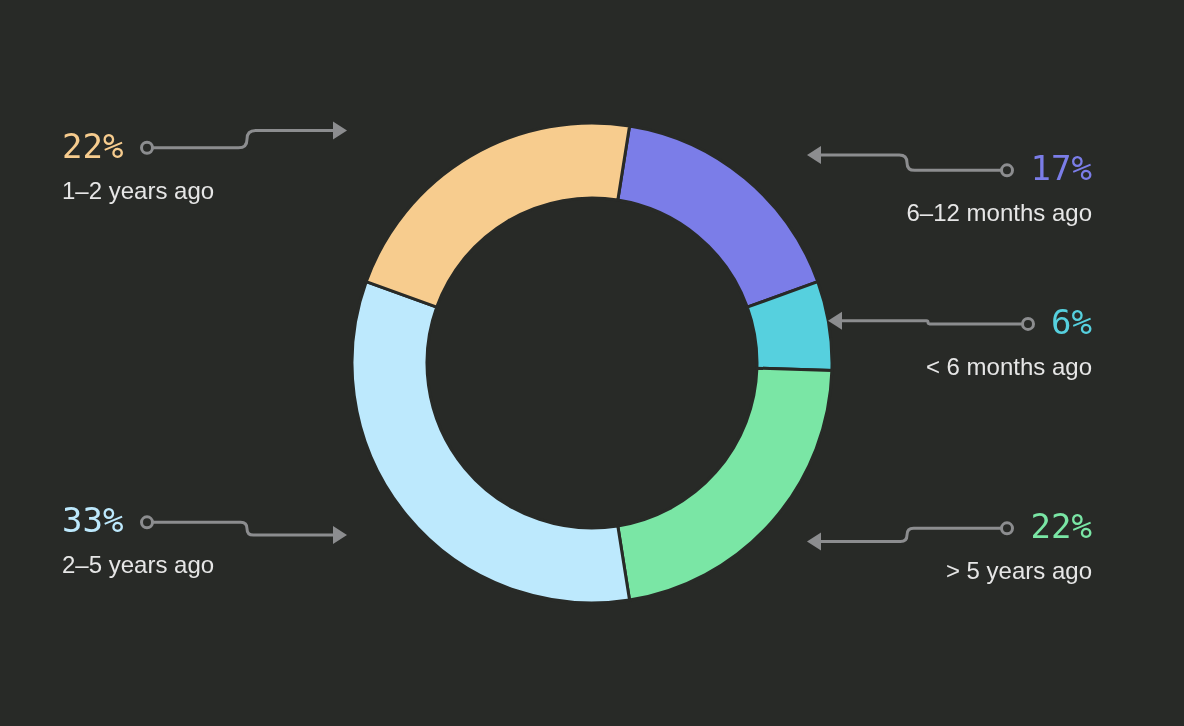 This screenshot has width=1184, height=726. Describe the element at coordinates (1018, 571) in the screenshot. I see `slice-label: > 5 years ago` at that location.